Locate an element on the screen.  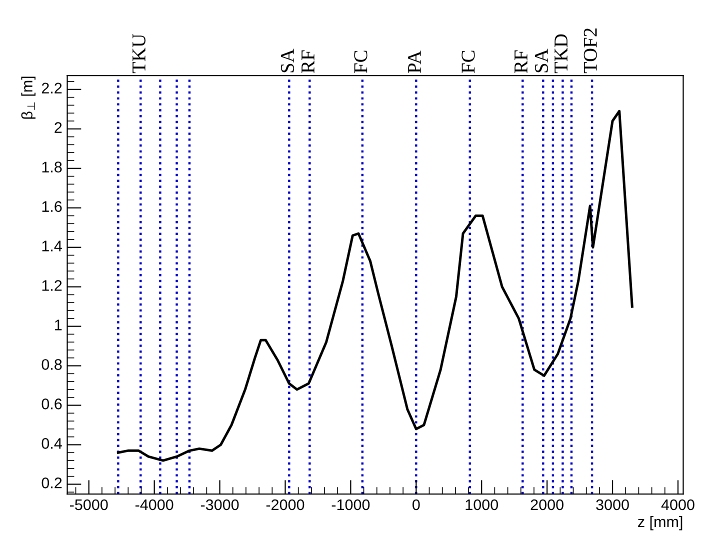
x-tick-label: 3000 is located at coordinates (612, 504).